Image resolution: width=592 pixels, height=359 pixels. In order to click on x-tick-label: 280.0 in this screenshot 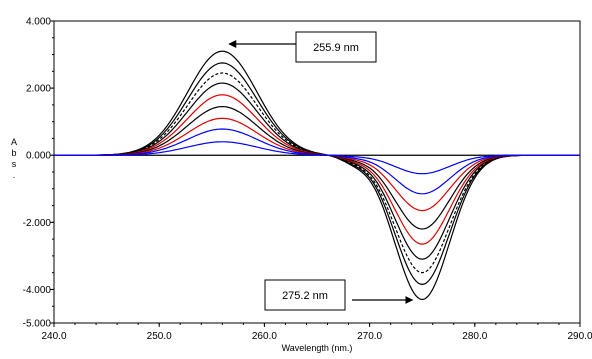, I will do `click(474, 336)`.